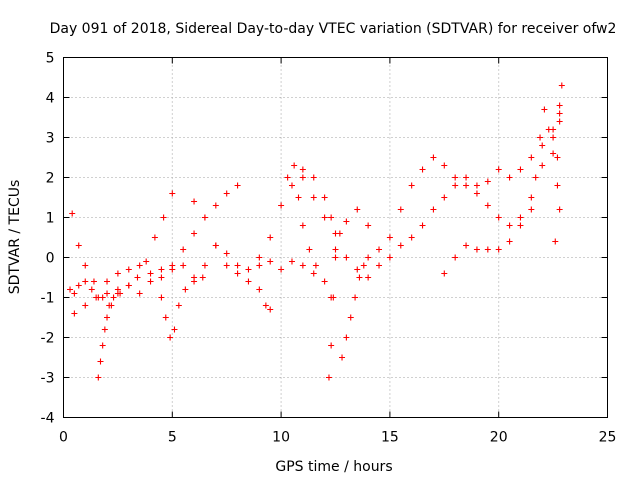 This screenshot has width=640, height=480. Describe the element at coordinates (315, 247) in the screenshot. I see `series-s9` at that location.